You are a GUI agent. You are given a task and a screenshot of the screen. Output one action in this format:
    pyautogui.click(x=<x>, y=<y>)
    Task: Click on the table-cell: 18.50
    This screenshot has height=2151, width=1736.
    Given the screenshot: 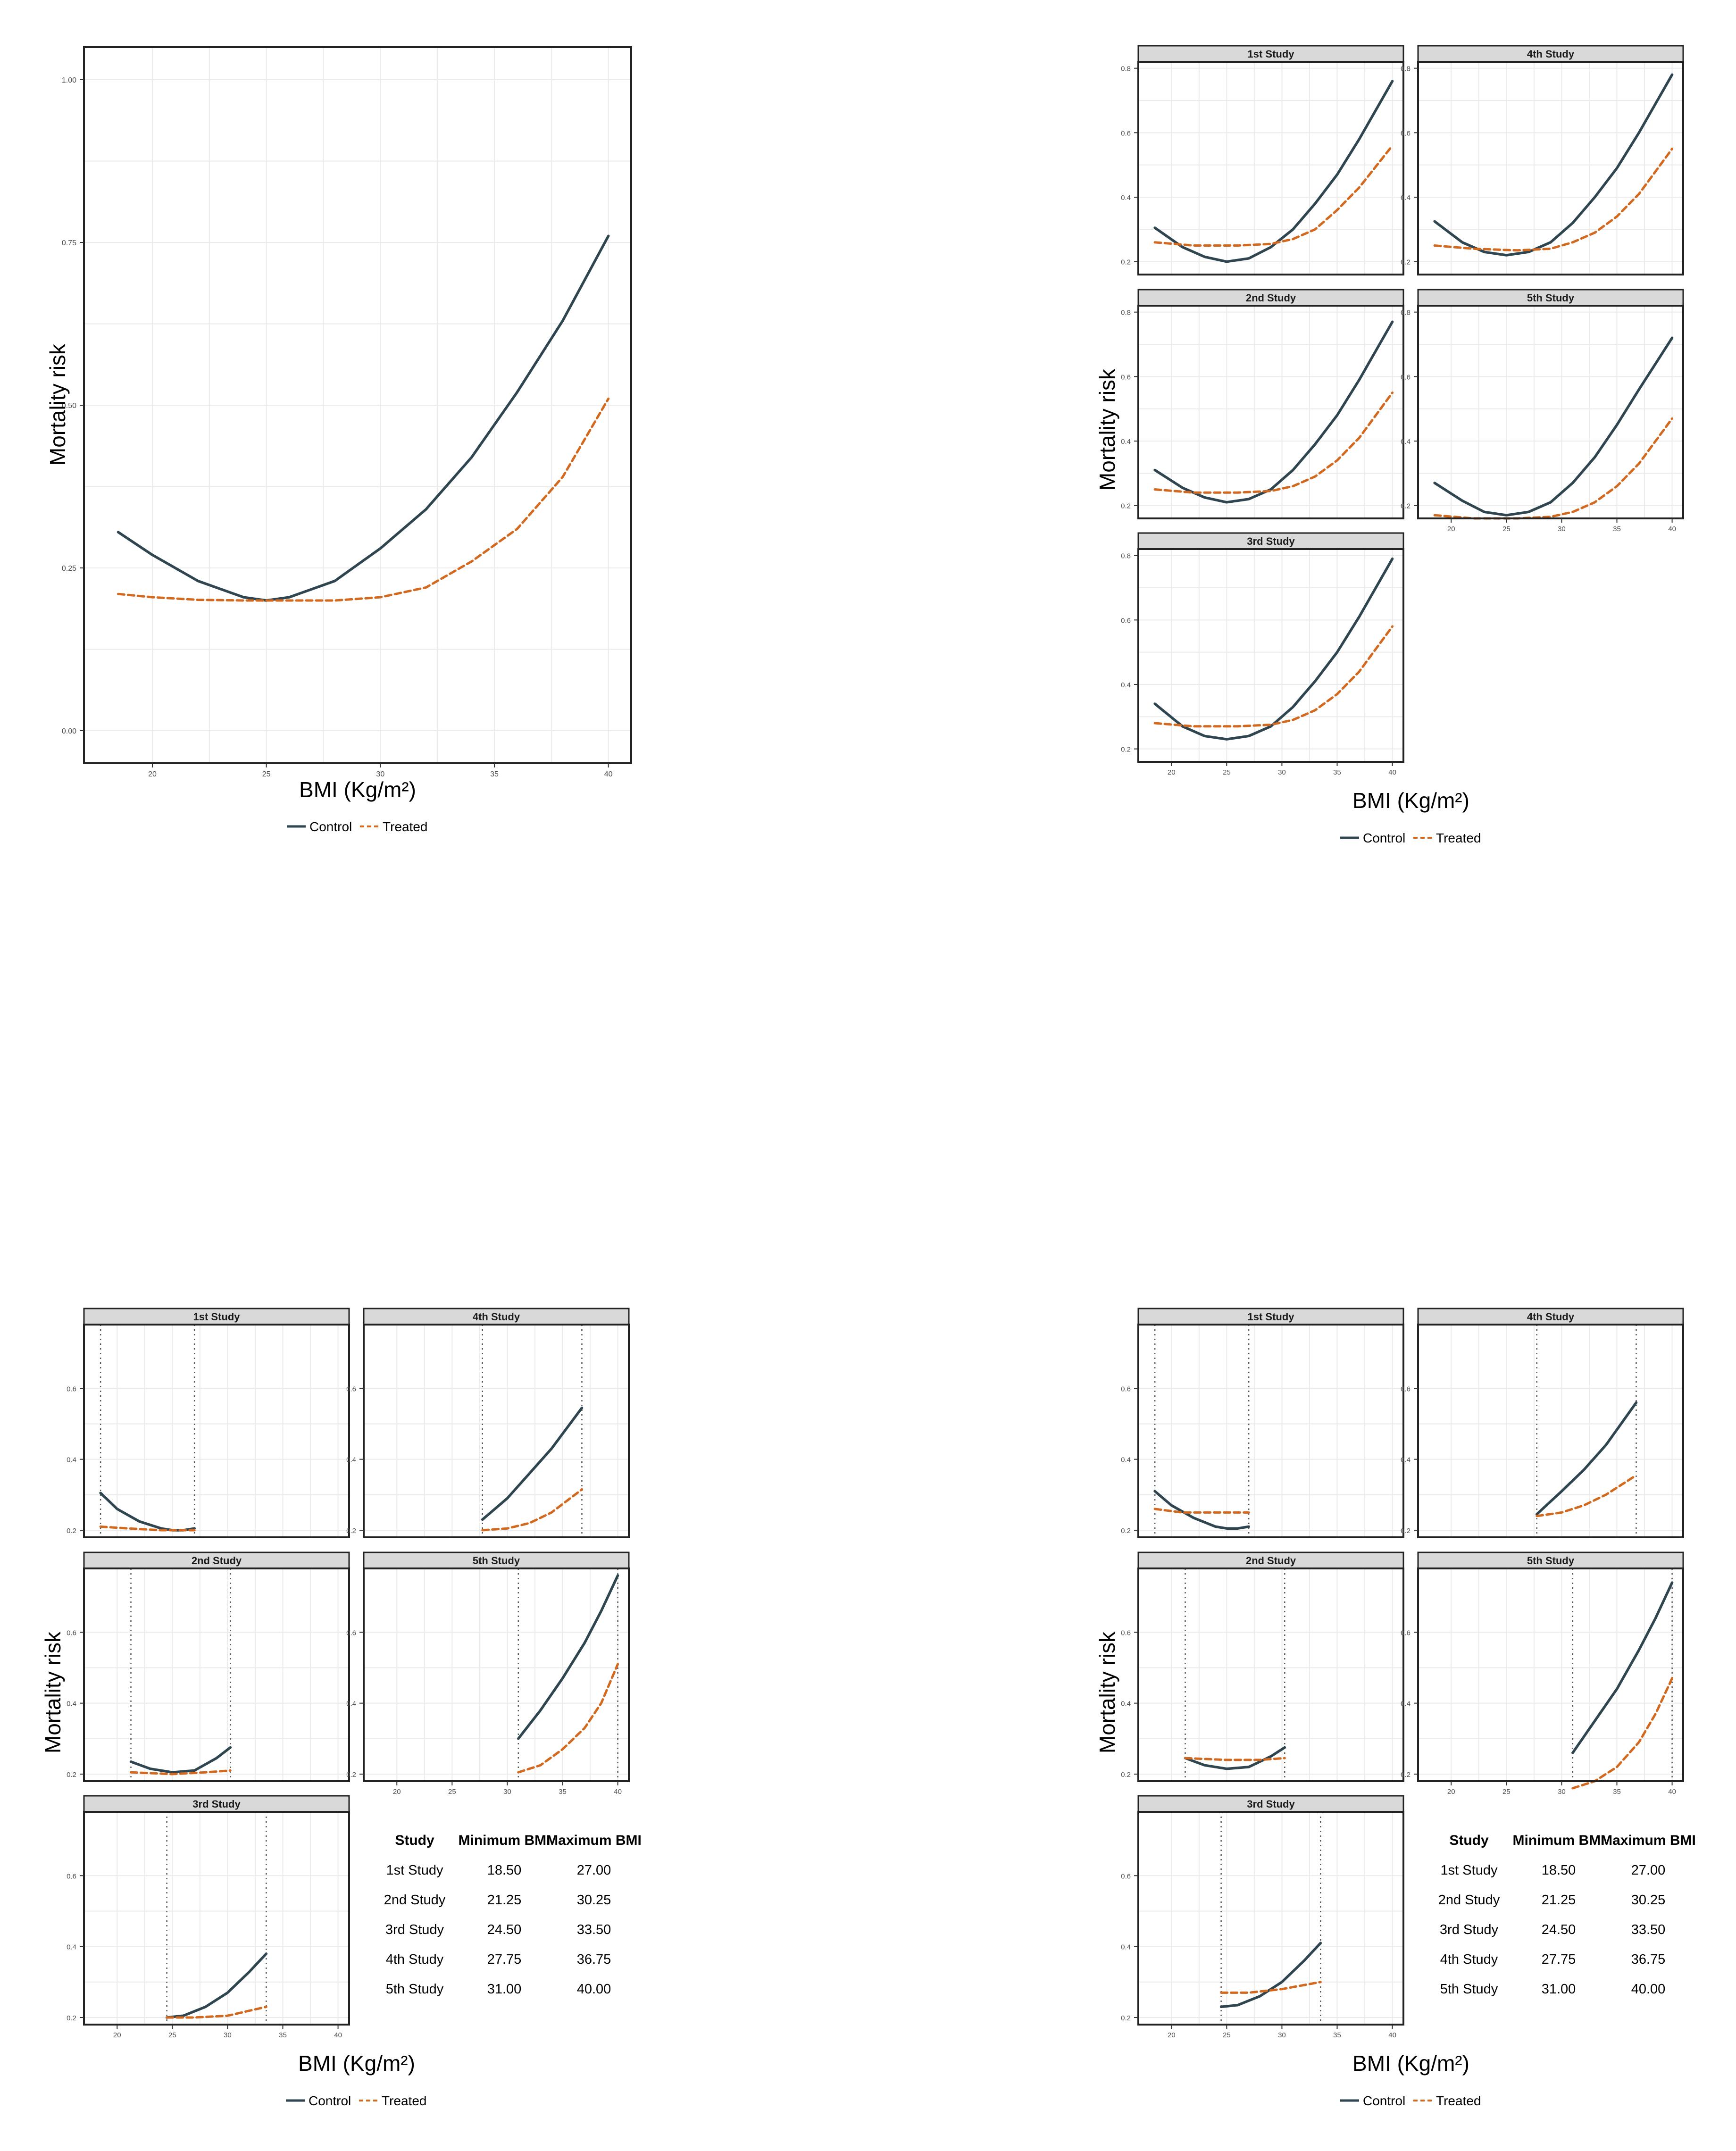 What is the action you would take?
    pyautogui.click(x=504, y=1871)
    